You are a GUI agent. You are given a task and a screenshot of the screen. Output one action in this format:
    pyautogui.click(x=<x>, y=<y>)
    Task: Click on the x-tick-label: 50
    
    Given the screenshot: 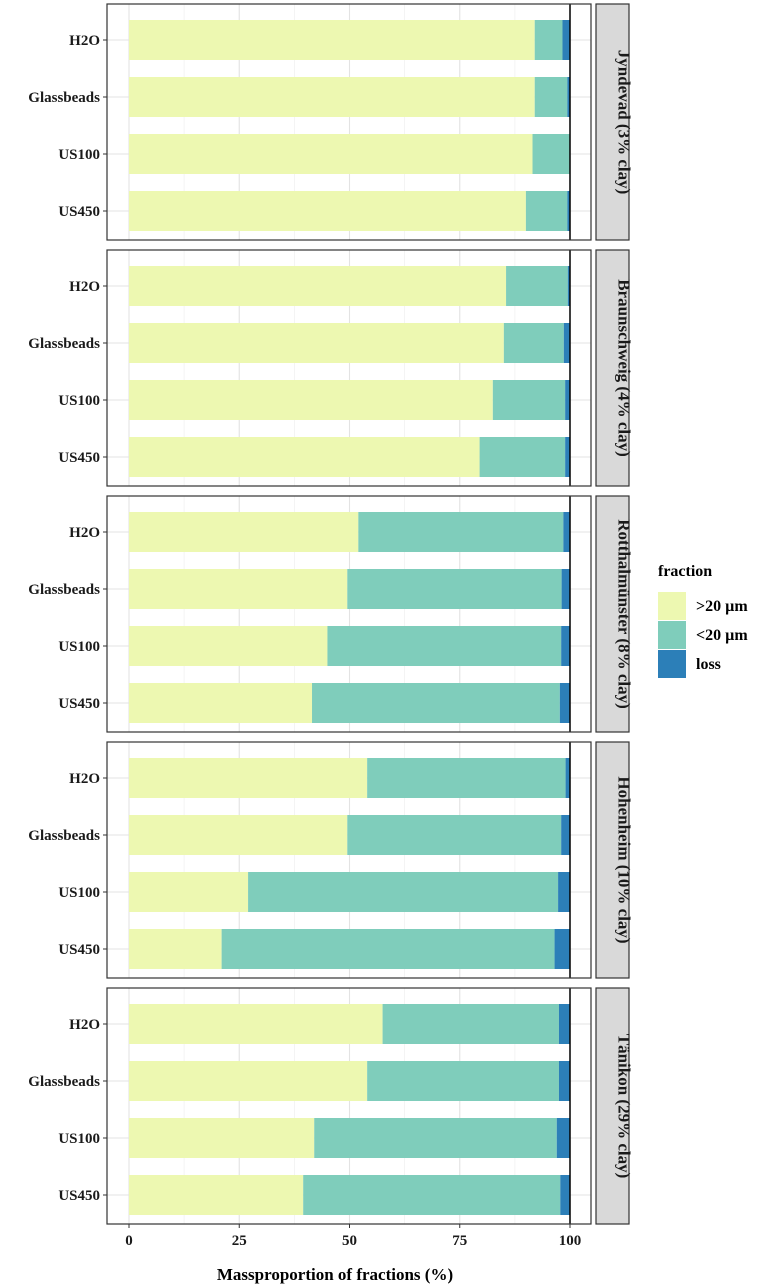 What is the action you would take?
    pyautogui.click(x=349, y=1241)
    